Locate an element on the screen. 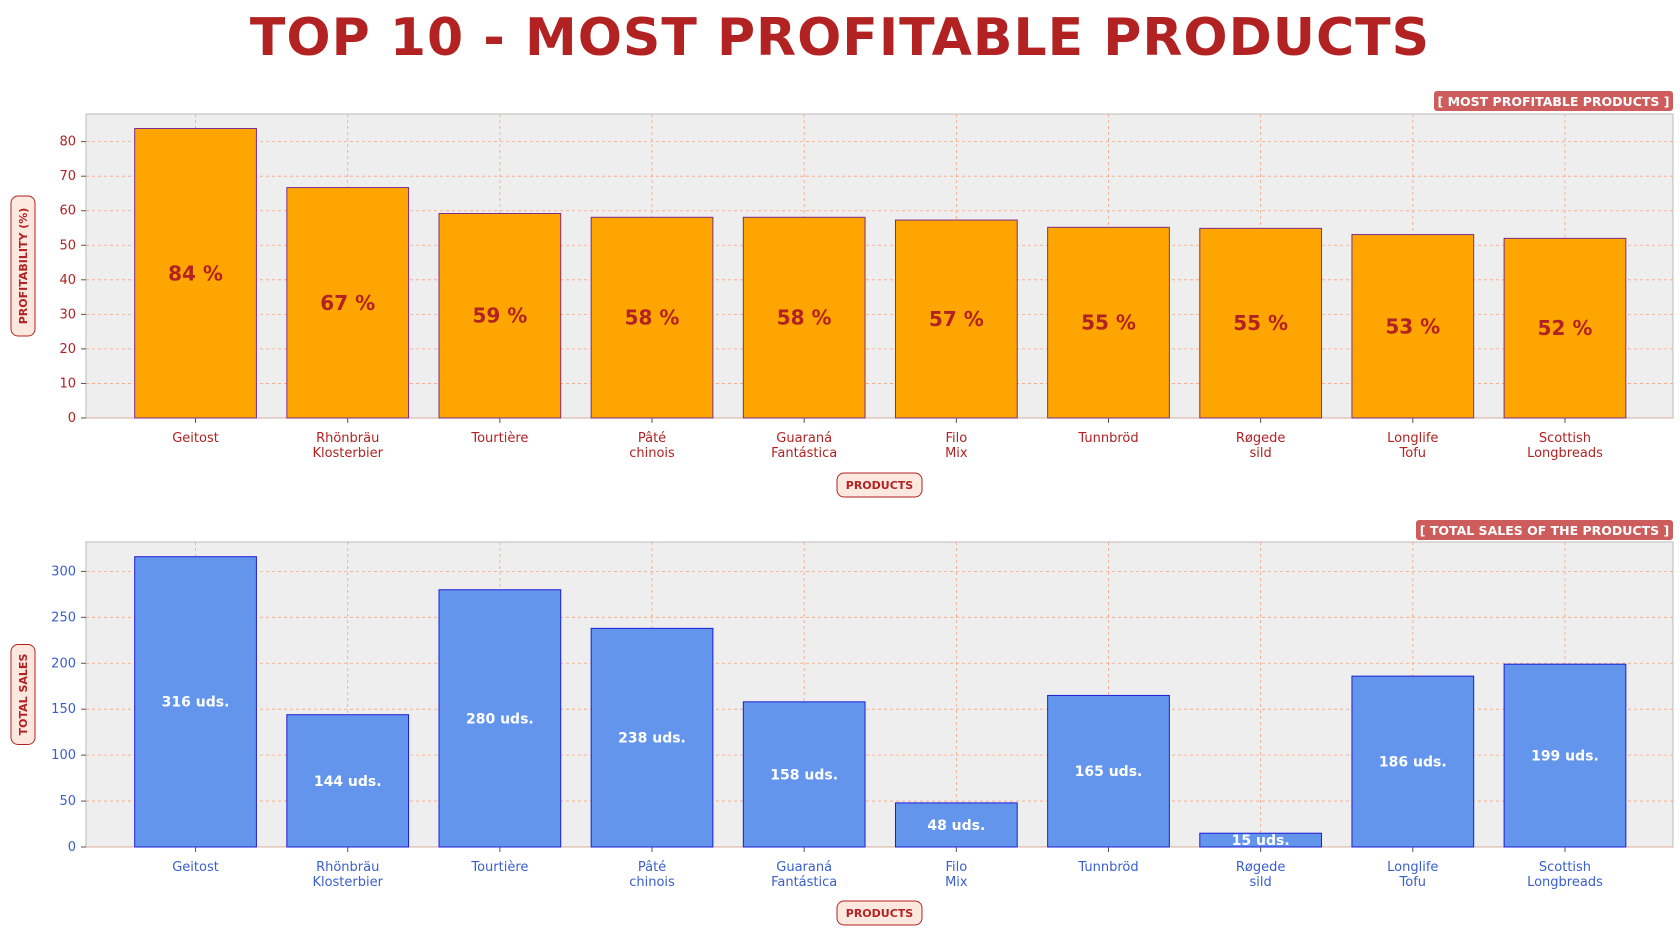  y-axis-label-text: PROFITABILITY (%) is located at coordinates (23, 266).